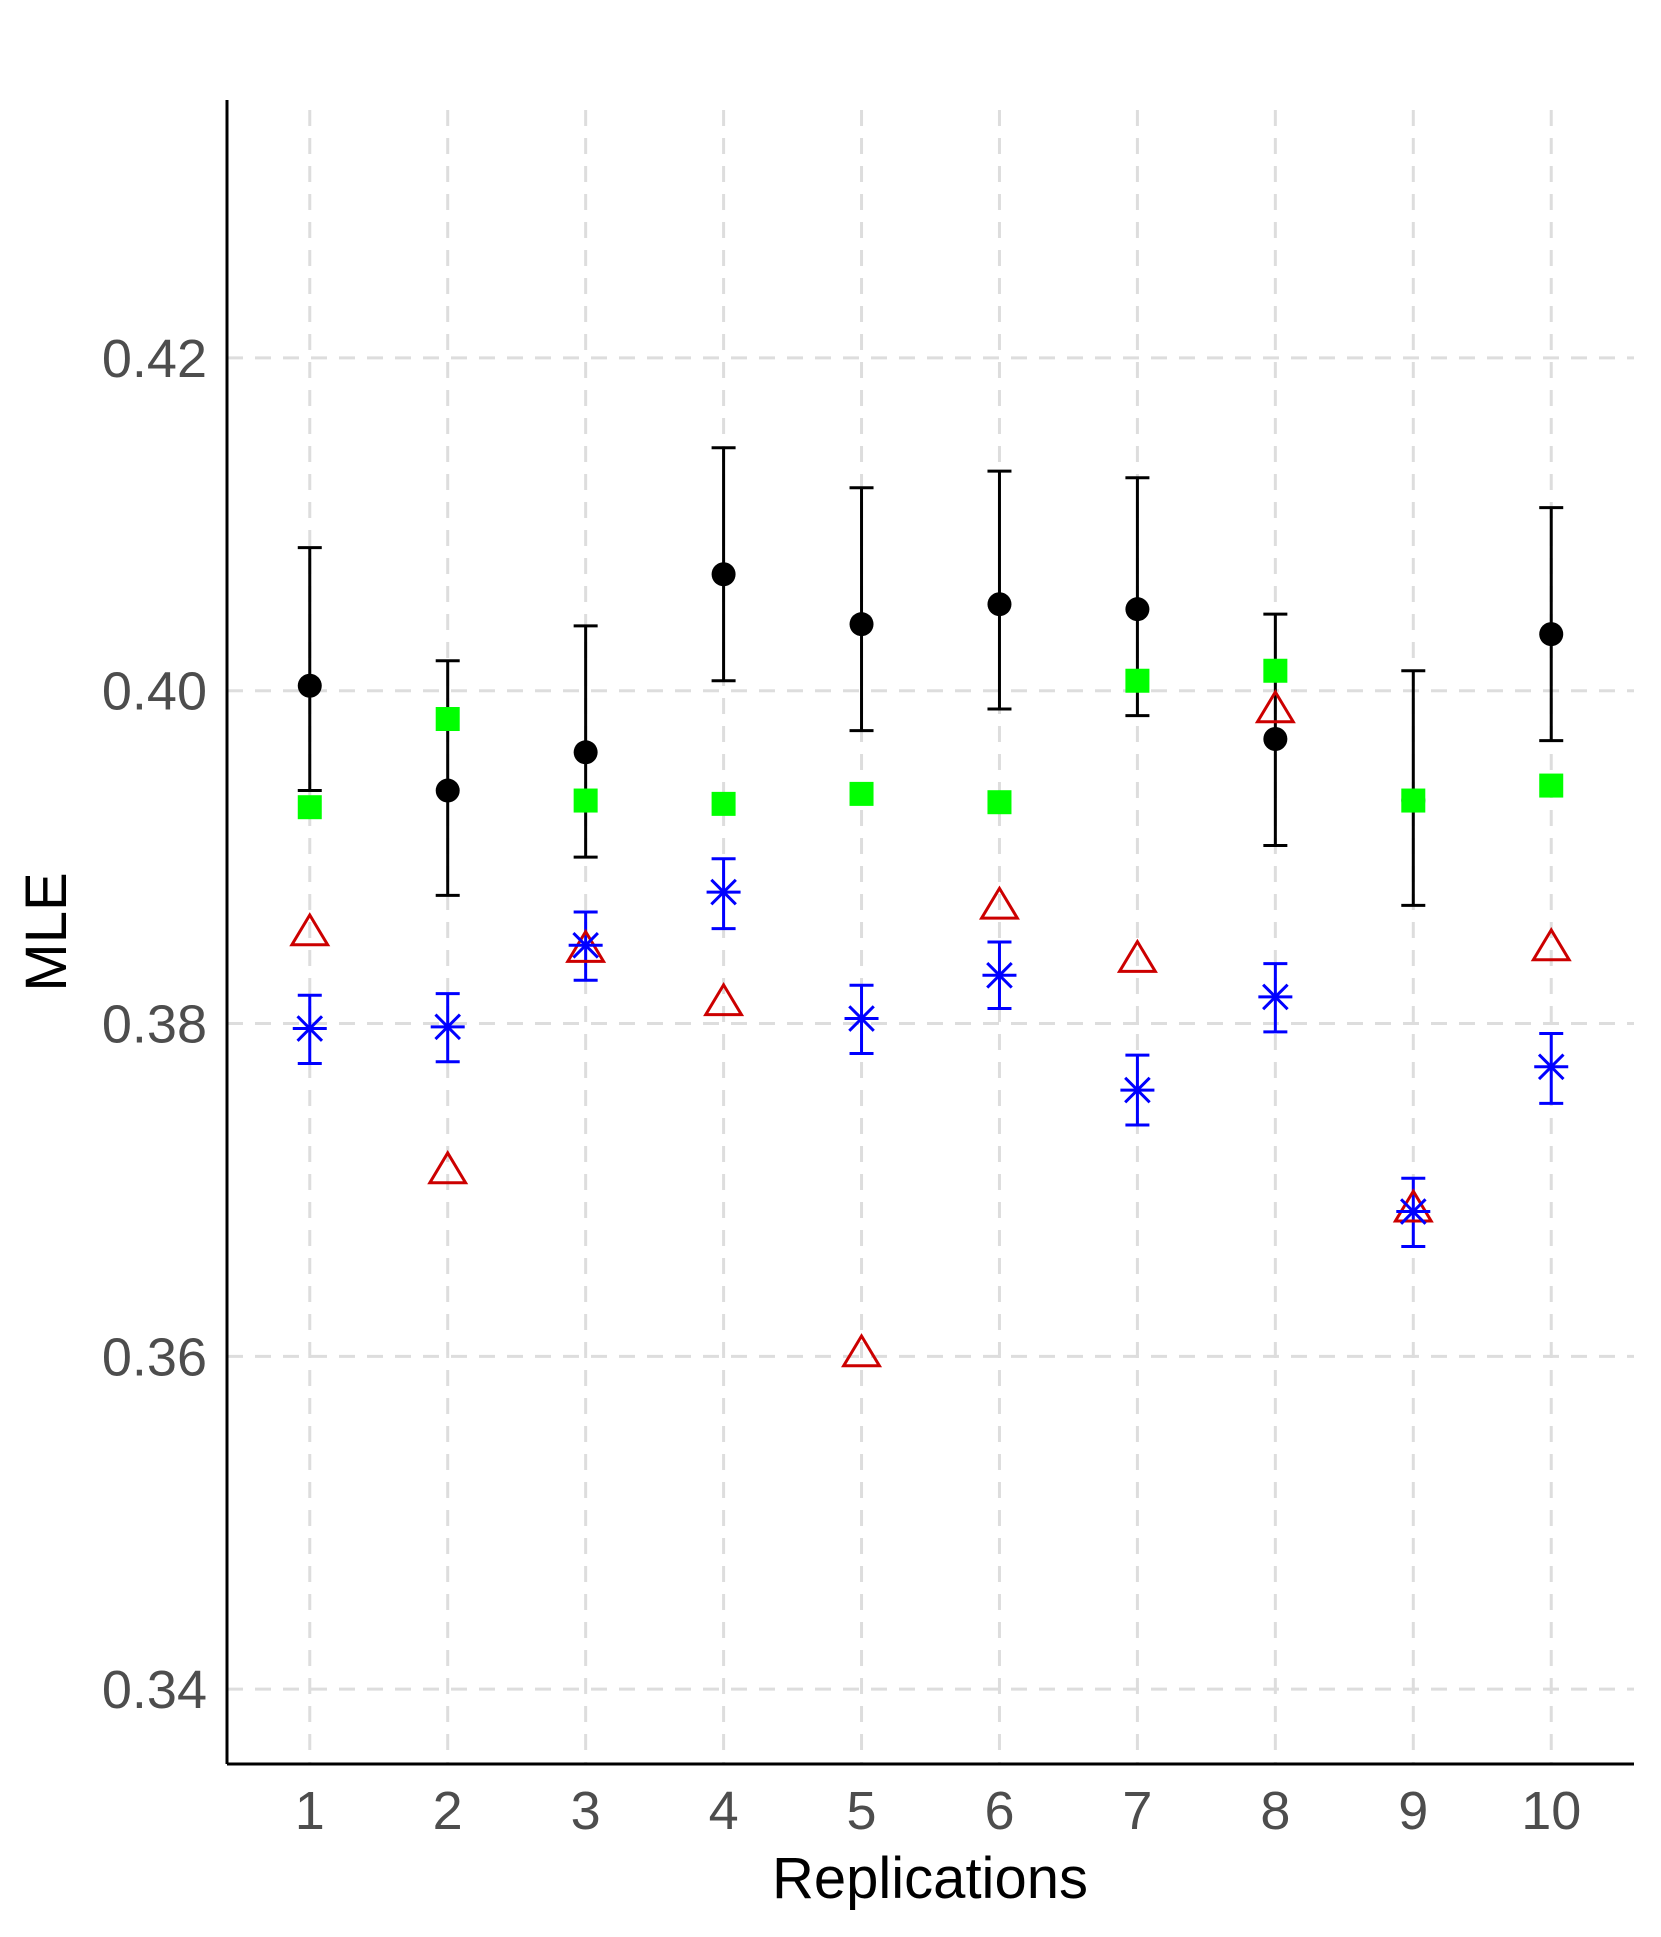 The width and height of the screenshot is (1661, 1937). I want to click on x-tick-label: 2, so click(448, 1811).